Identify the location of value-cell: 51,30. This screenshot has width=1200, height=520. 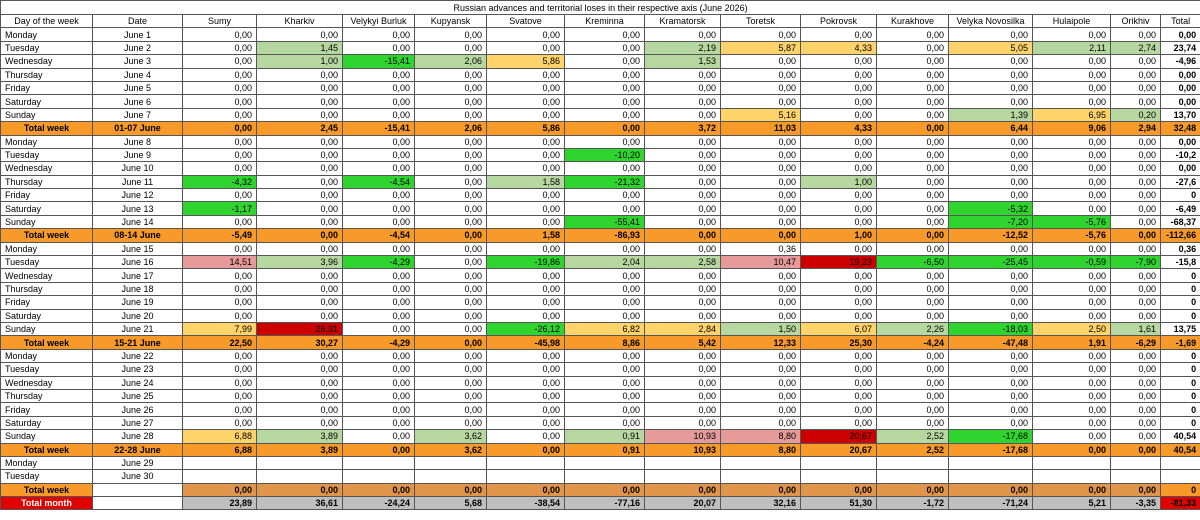
(838, 503).